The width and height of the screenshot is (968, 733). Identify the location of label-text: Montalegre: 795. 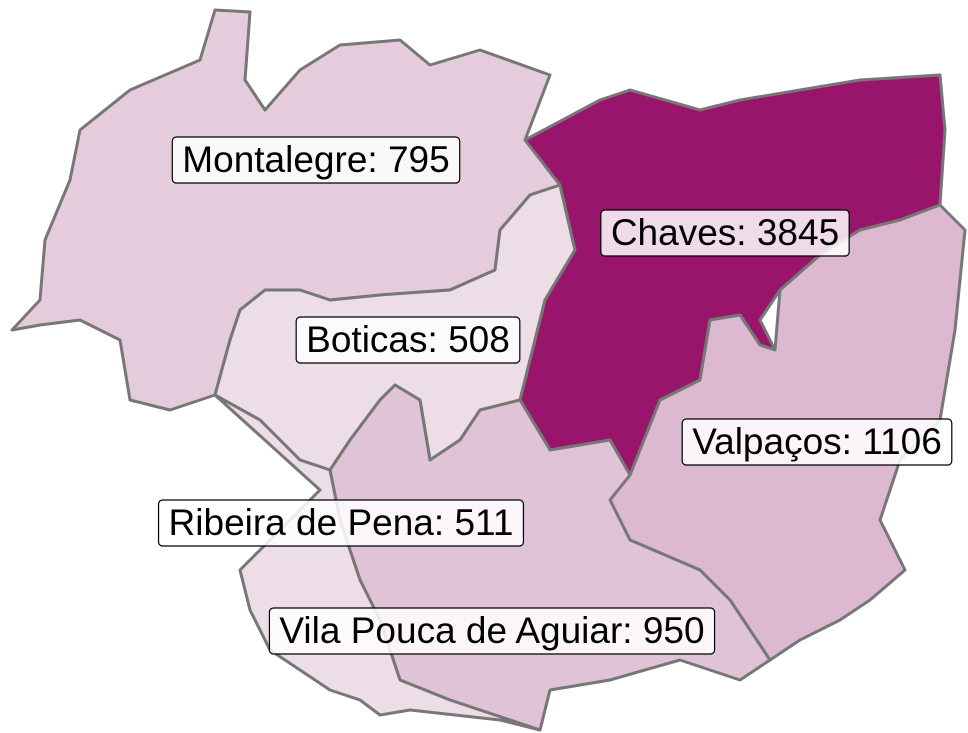
(315, 159).